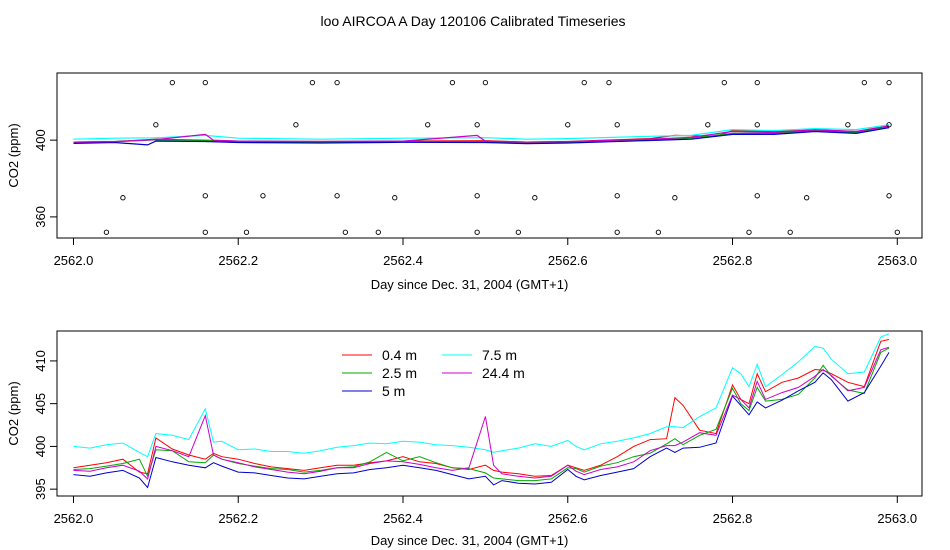 The height and width of the screenshot is (550, 950). Describe the element at coordinates (399, 373) in the screenshot. I see `legend-entry: 2.5 m` at that location.